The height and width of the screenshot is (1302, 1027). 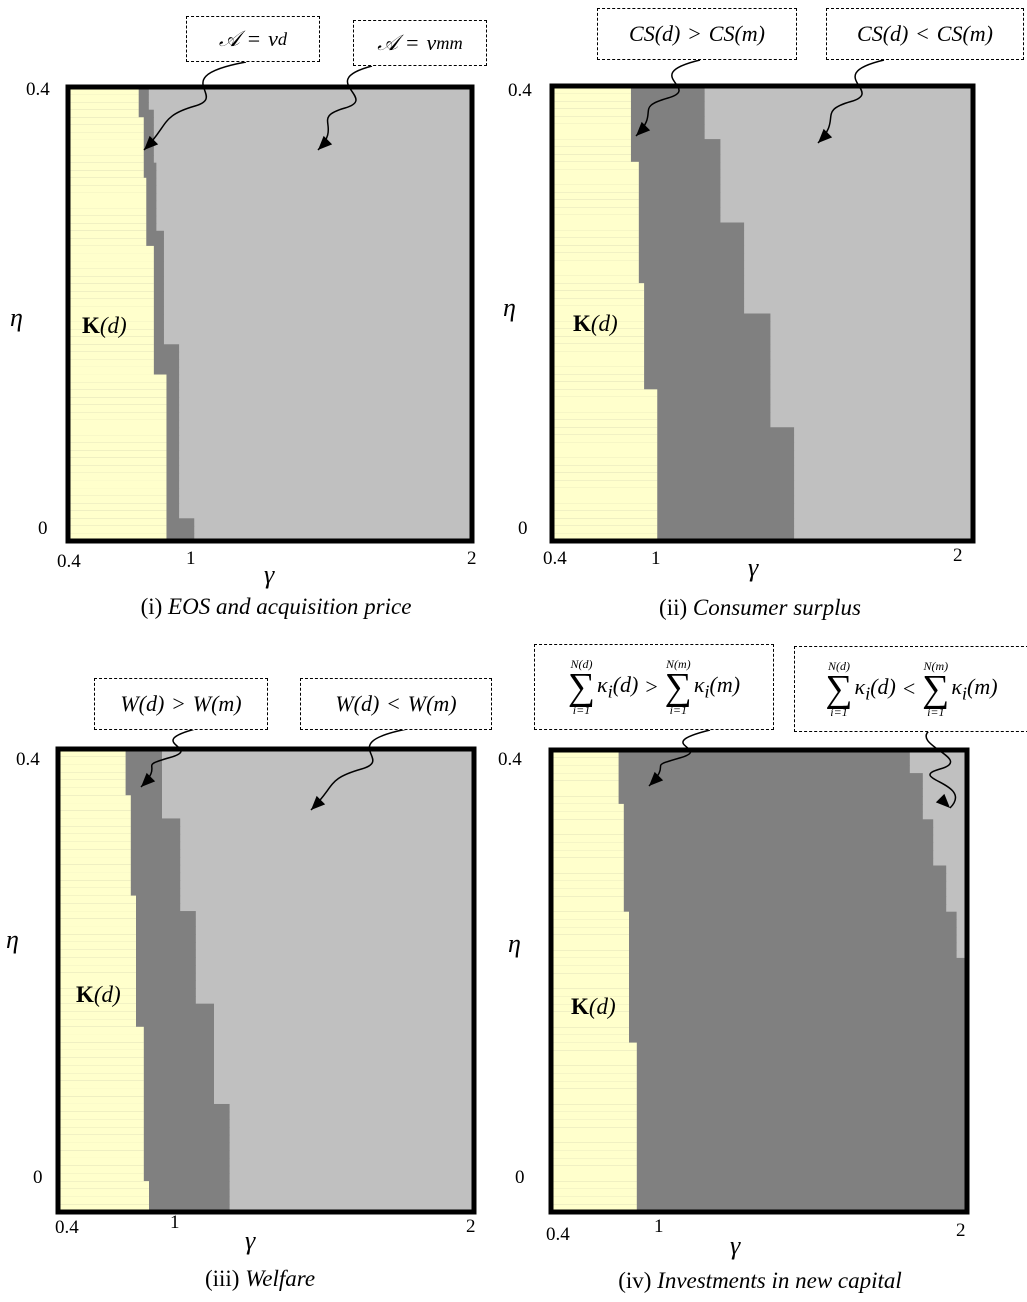 What do you see at coordinates (936, 666) in the screenshot?
I see `sigma-upper: N(m)` at bounding box center [936, 666].